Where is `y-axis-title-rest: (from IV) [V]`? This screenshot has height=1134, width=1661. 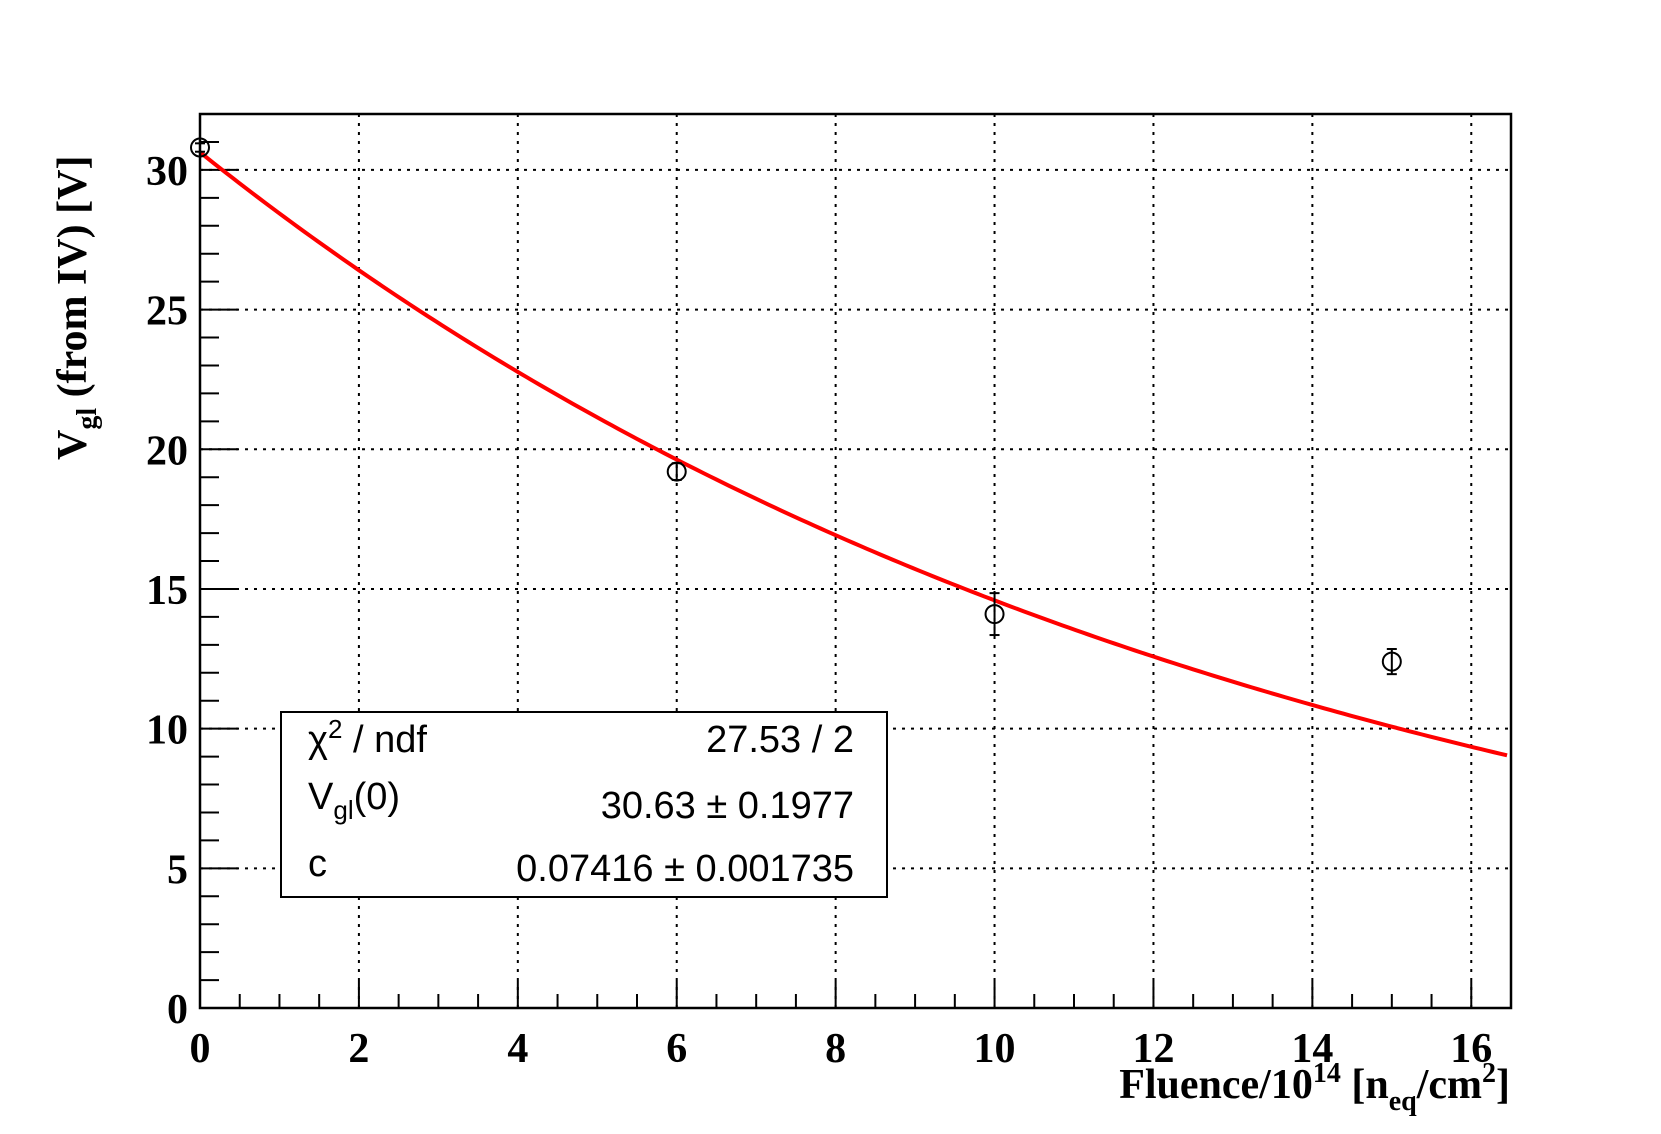
y-axis-title-rest: (from IV) [V] is located at coordinates (73, 282).